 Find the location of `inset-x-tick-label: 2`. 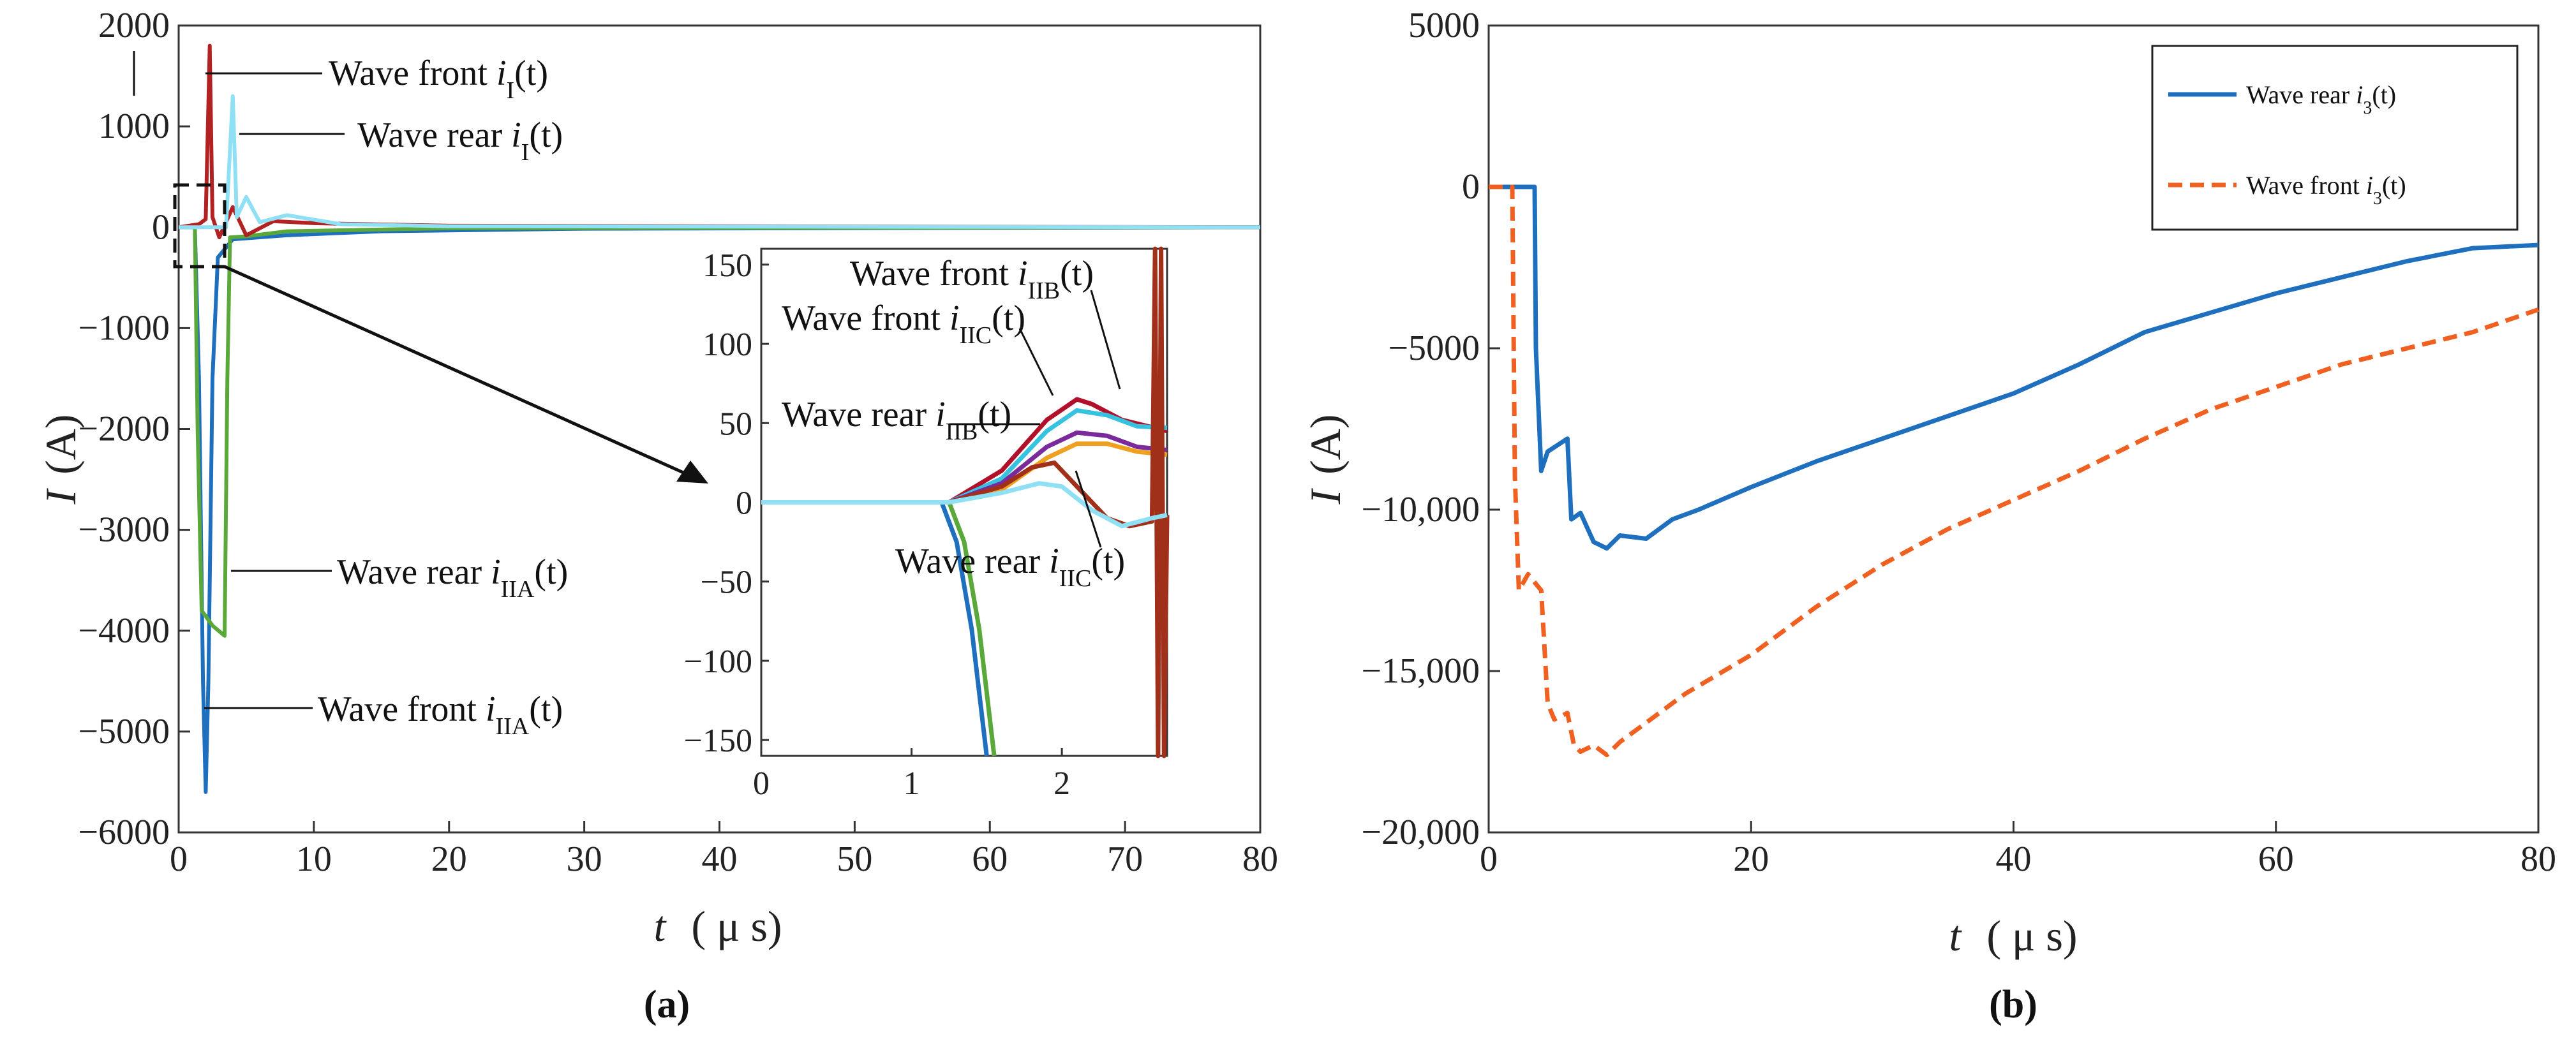

inset-x-tick-label: 2 is located at coordinates (1061, 783).